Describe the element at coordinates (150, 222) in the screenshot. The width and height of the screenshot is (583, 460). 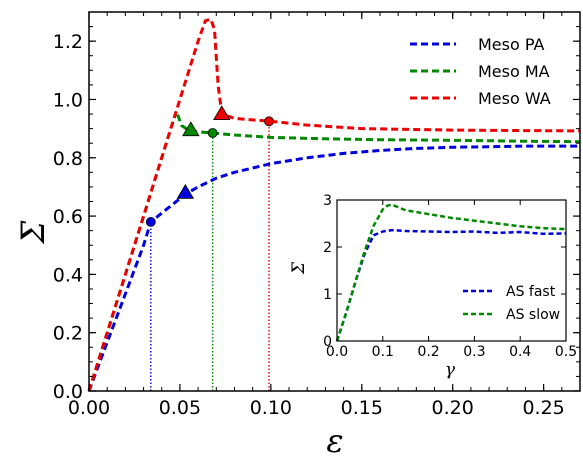
I see `marker-circle-meso-pa` at that location.